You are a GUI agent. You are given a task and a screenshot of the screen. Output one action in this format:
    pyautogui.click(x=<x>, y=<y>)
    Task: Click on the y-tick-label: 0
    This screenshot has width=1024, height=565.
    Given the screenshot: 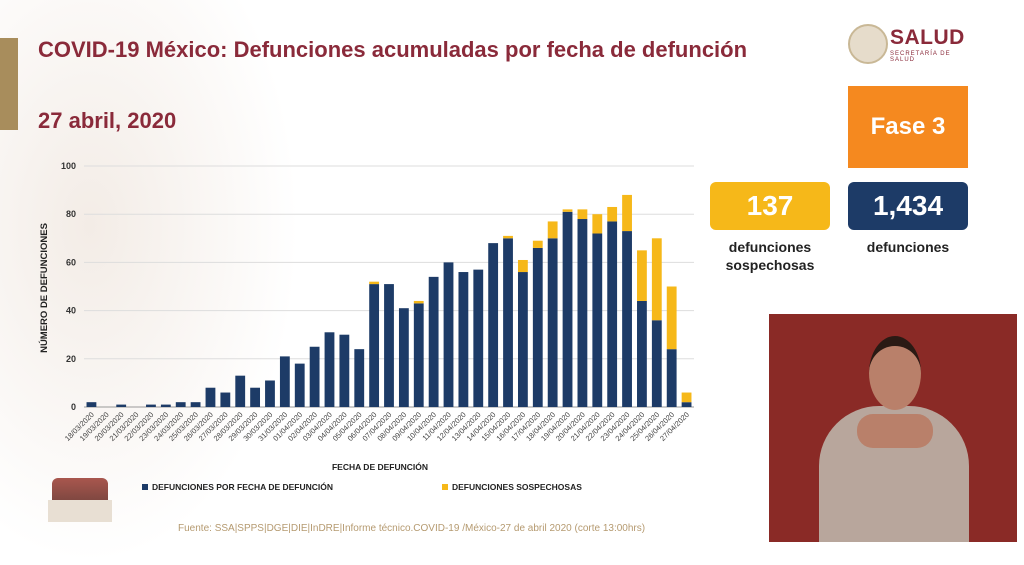 What is the action you would take?
    pyautogui.click(x=73, y=407)
    